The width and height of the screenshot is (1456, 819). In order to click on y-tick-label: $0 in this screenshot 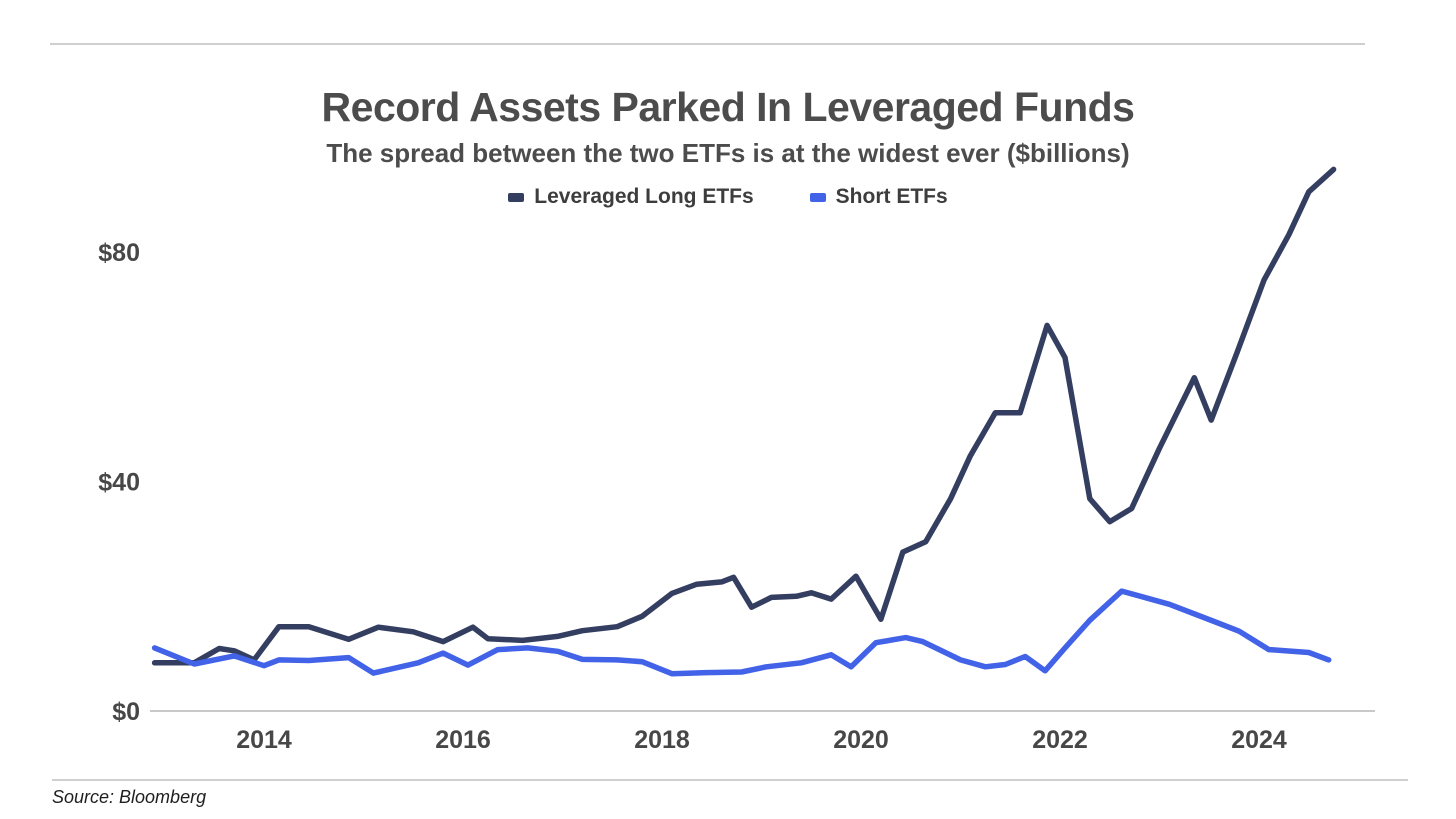, I will do `click(126, 712)`.